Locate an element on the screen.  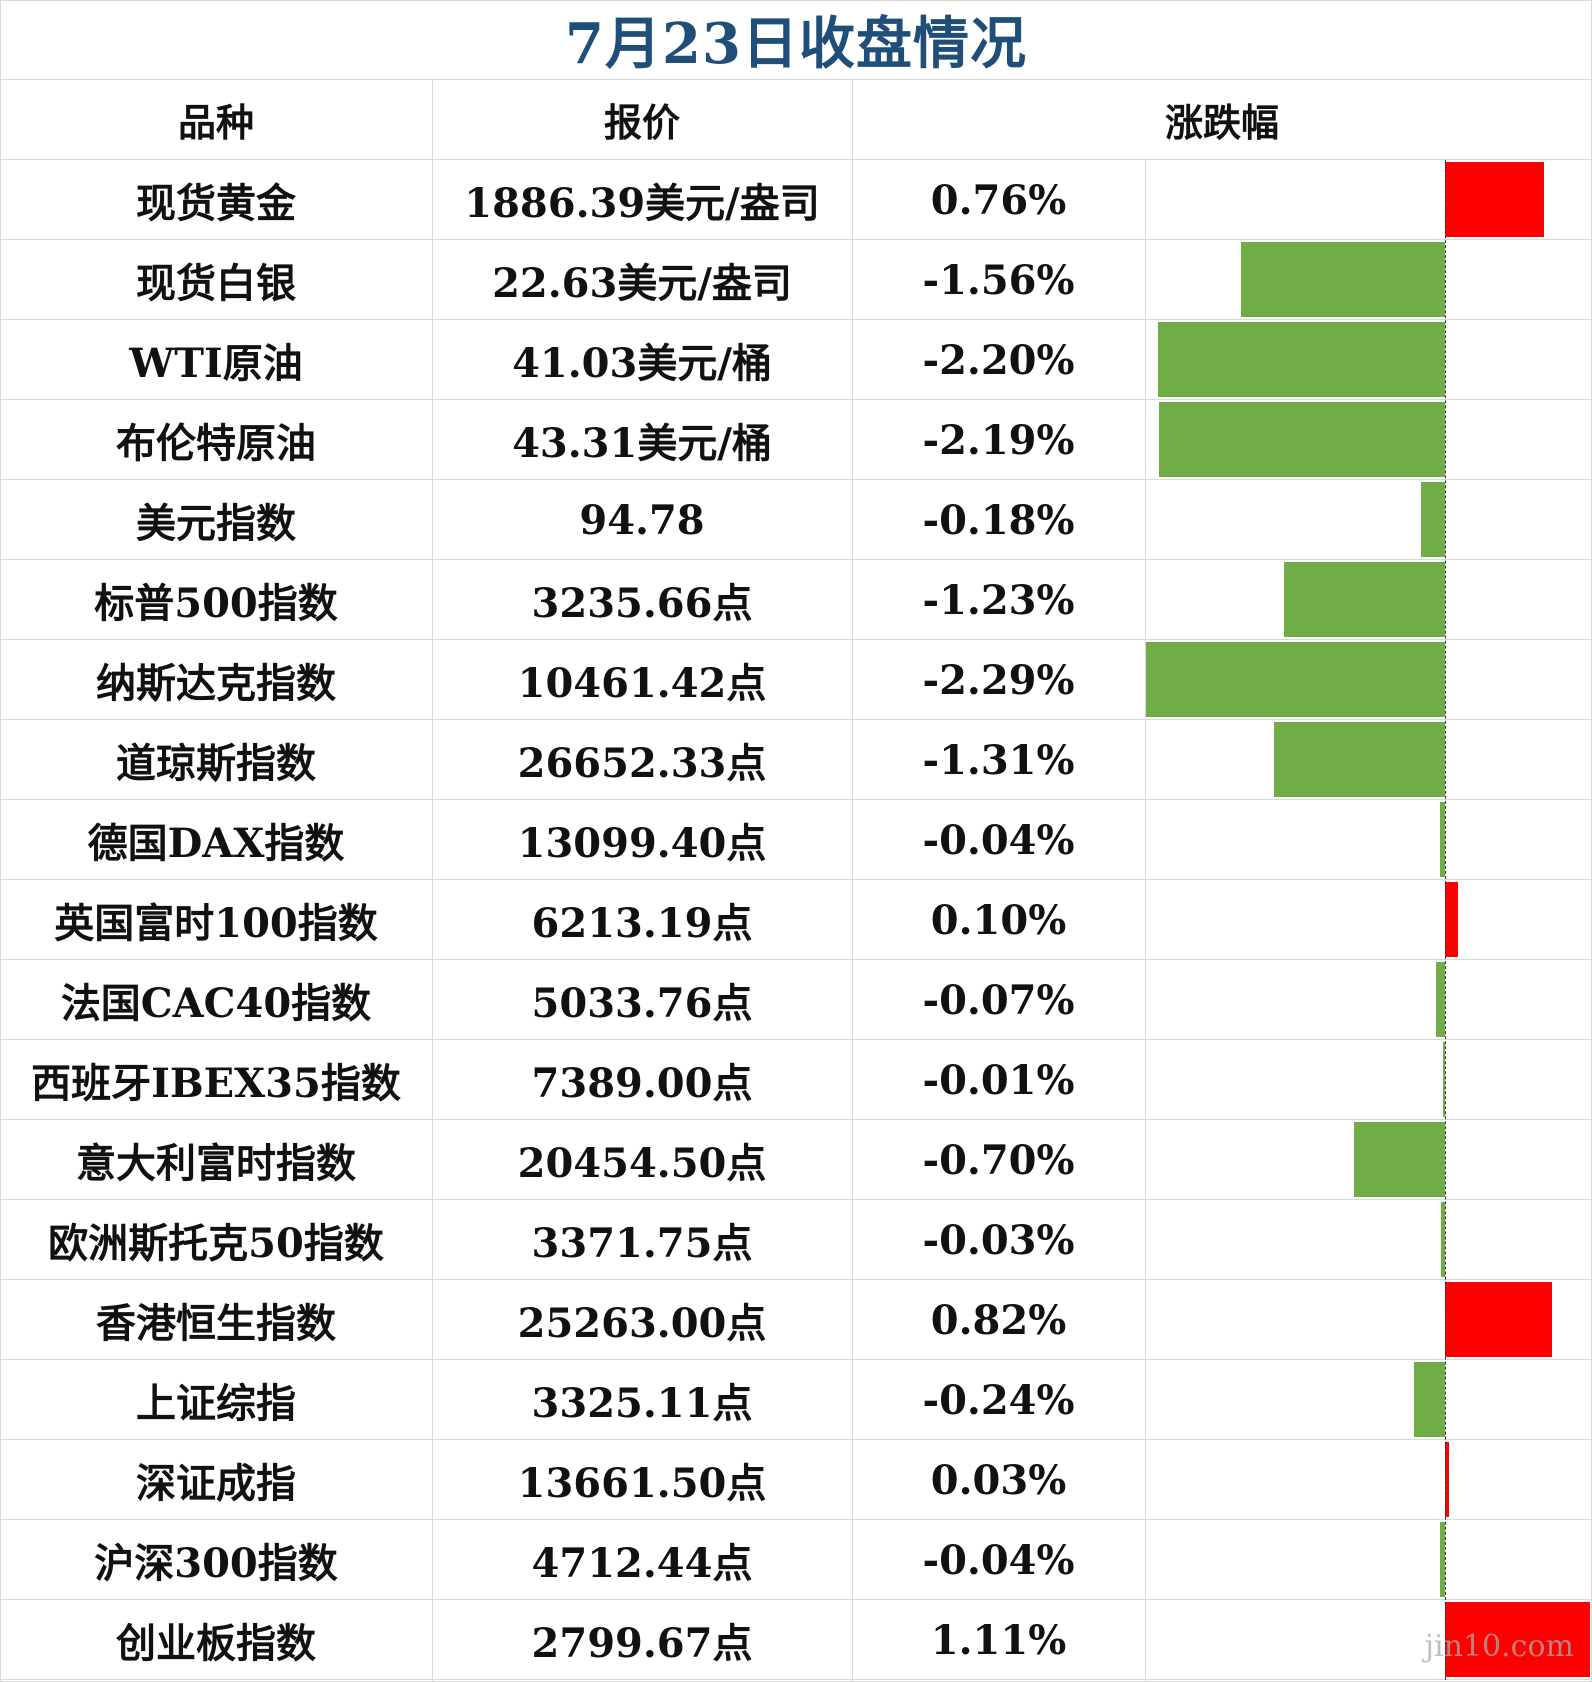
zero-axis is located at coordinates (1445, 920).